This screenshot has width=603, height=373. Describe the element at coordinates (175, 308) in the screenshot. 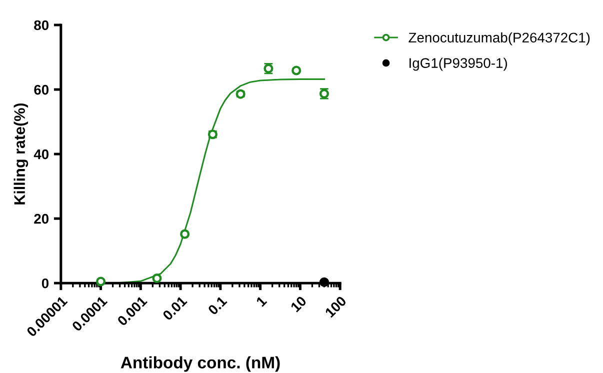

I see `x-tick-label: 0.01` at that location.